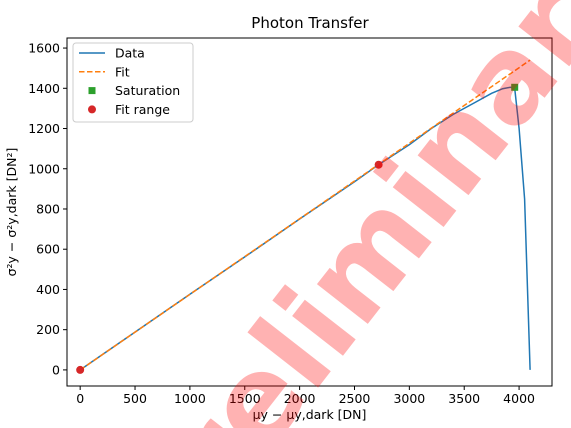 The width and height of the screenshot is (571, 428). Describe the element at coordinates (142, 109) in the screenshot. I see `legend-label-fit-range: Fit range` at that location.